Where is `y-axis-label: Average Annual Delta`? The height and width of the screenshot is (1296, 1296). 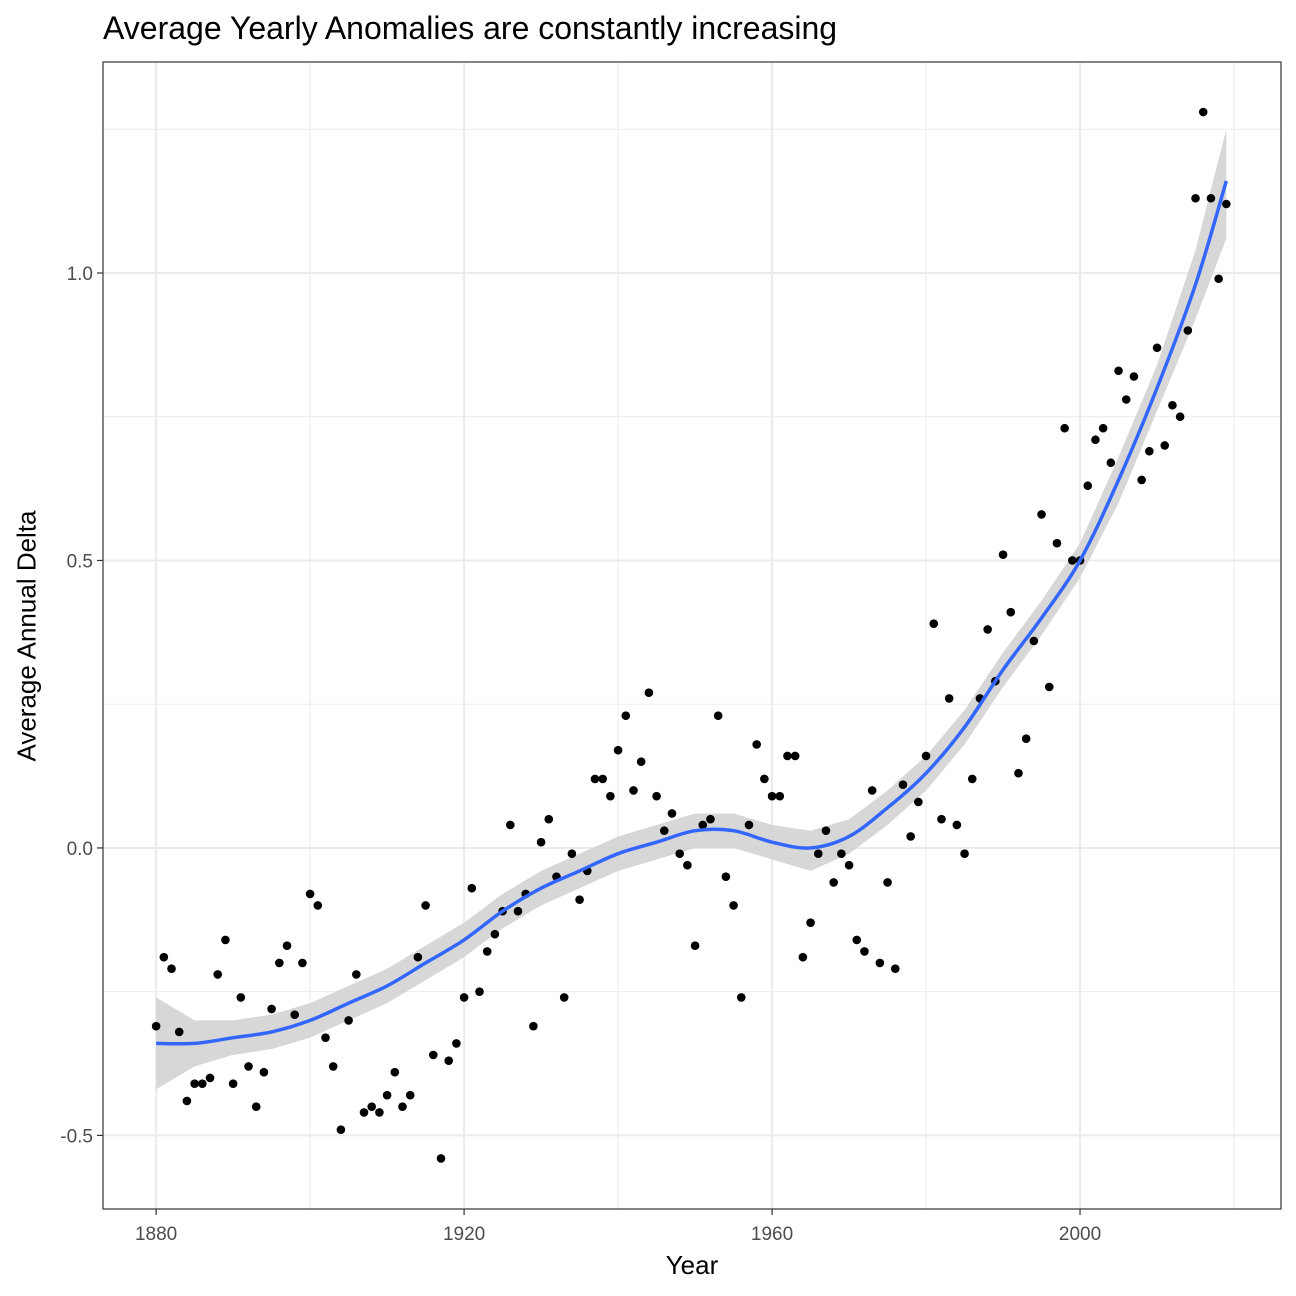 y-axis-label: Average Annual Delta is located at coordinates (26, 636).